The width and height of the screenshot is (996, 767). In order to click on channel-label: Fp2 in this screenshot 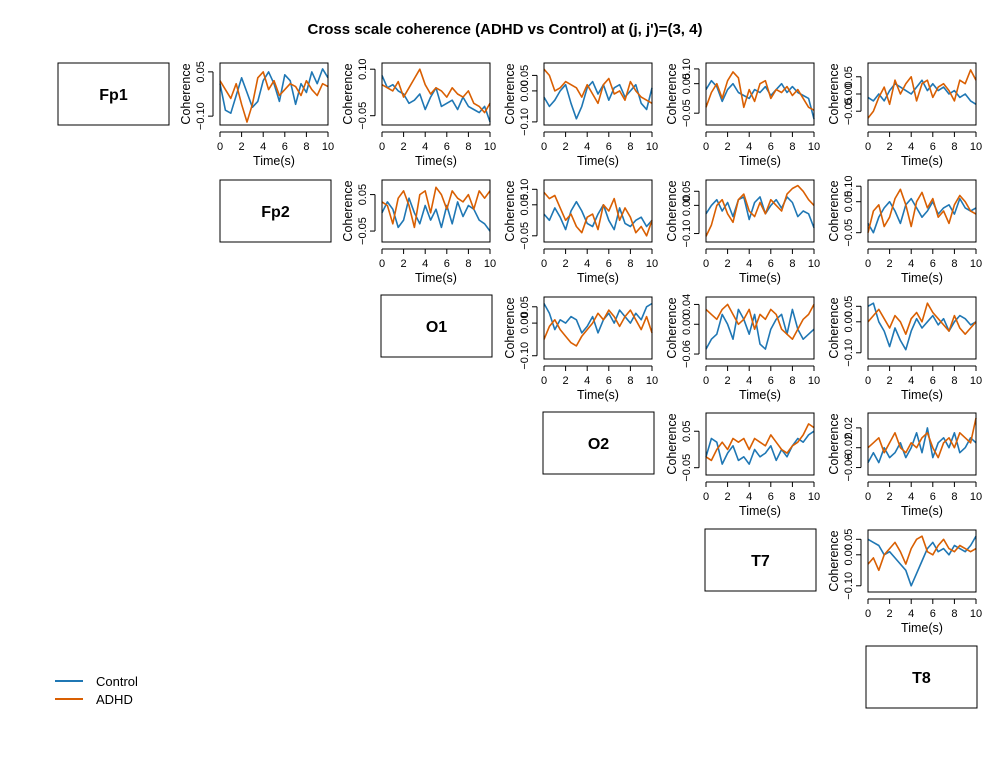, I will do `click(275, 212)`.